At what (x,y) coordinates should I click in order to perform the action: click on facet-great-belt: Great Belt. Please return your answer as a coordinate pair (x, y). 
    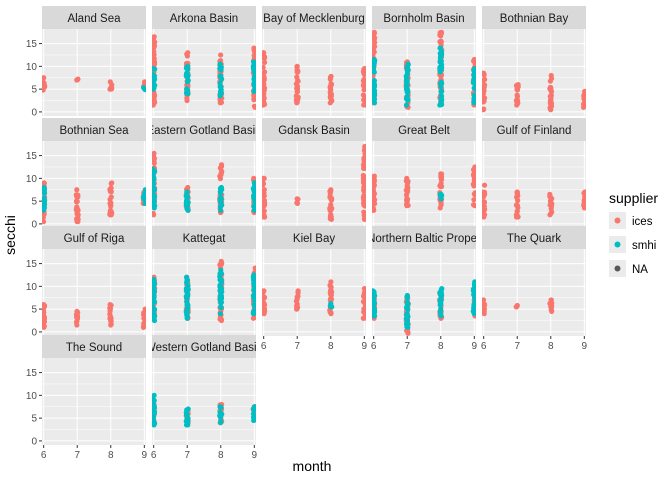
    Looking at the image, I should click on (424, 173).